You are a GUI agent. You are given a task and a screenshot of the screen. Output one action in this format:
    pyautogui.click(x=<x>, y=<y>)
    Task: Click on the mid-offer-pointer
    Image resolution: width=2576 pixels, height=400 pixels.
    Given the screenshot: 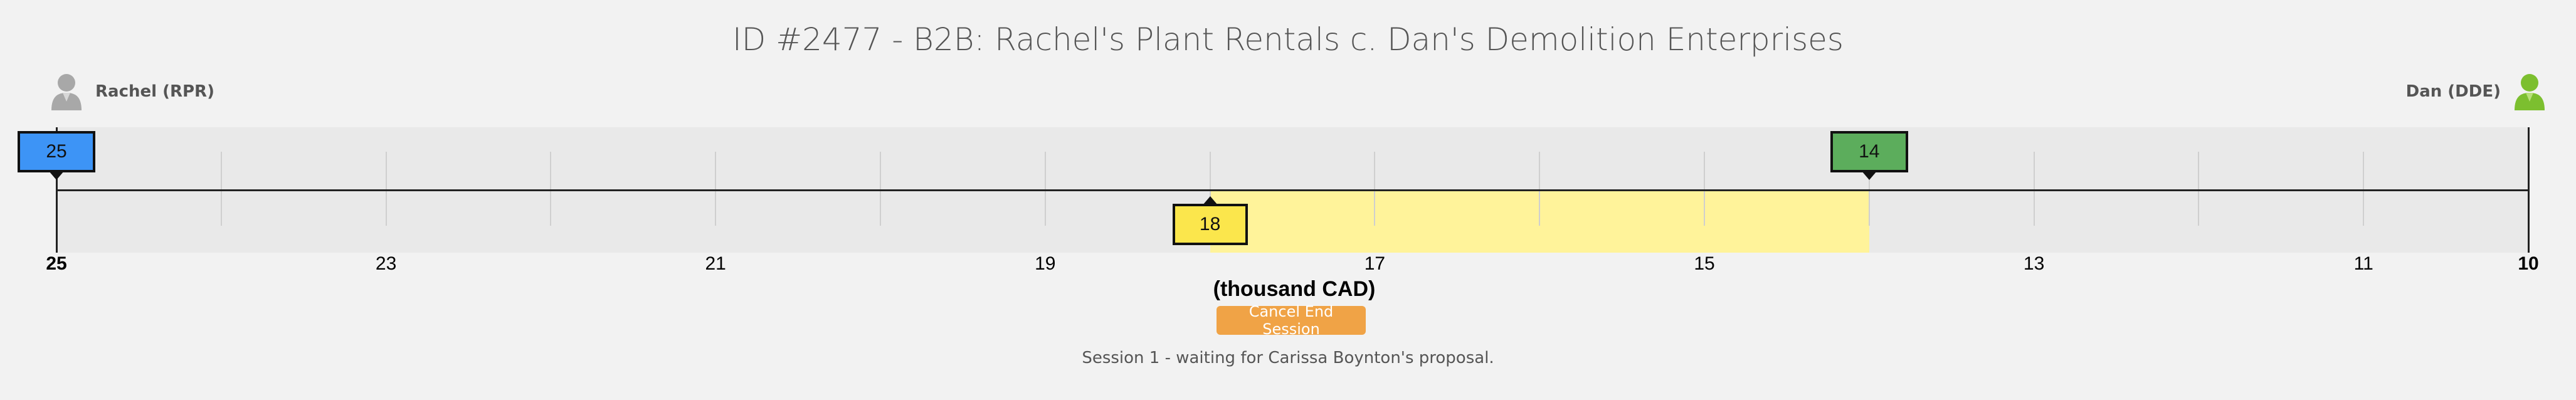 What is the action you would take?
    pyautogui.click(x=1210, y=201)
    